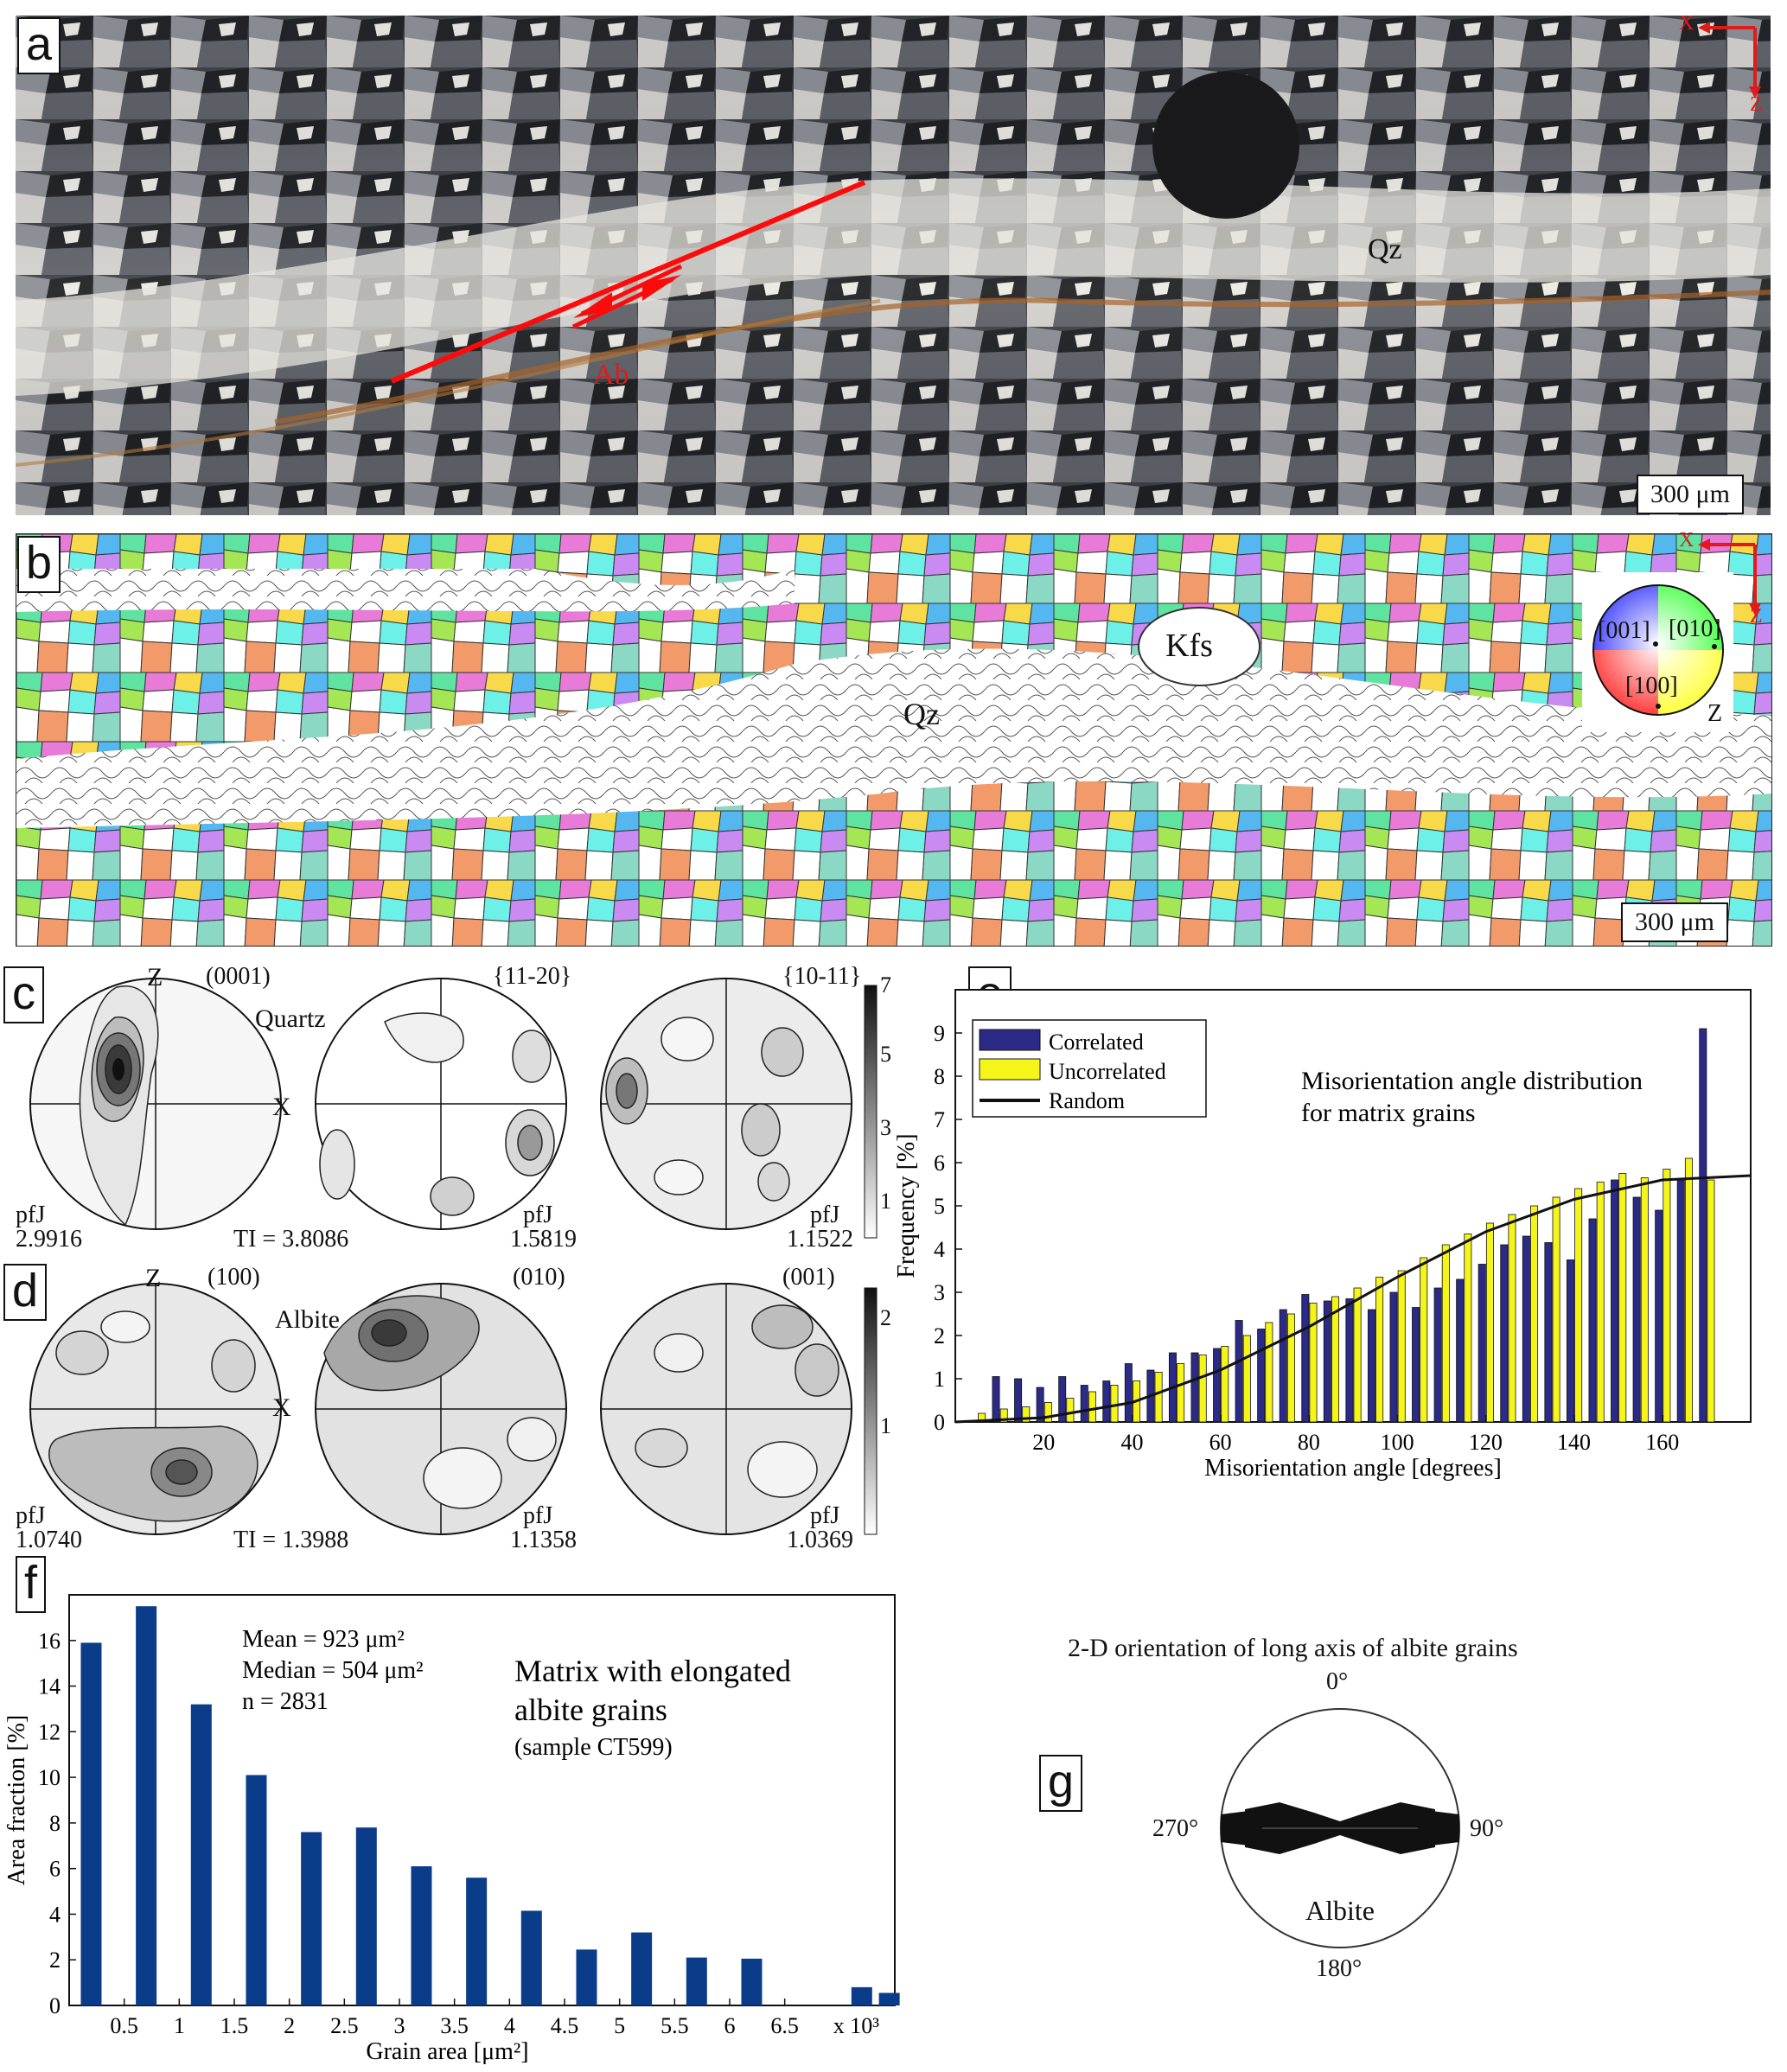 This screenshot has width=1787, height=2072. I want to click on panel-letter-g: g, so click(1061, 1783).